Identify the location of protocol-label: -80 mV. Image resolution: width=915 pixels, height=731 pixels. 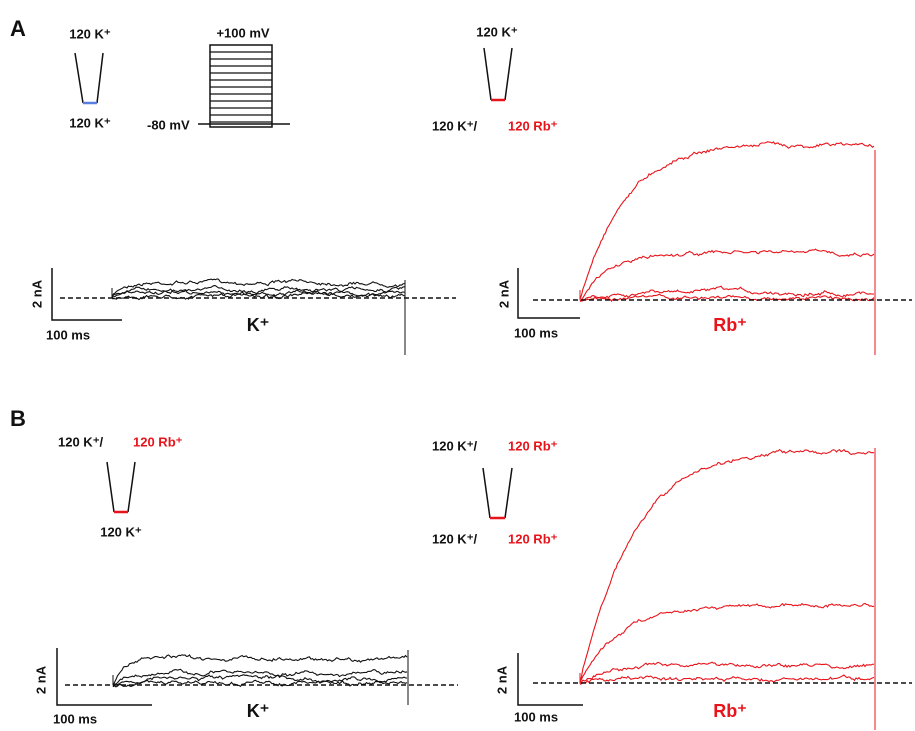
(168, 124).